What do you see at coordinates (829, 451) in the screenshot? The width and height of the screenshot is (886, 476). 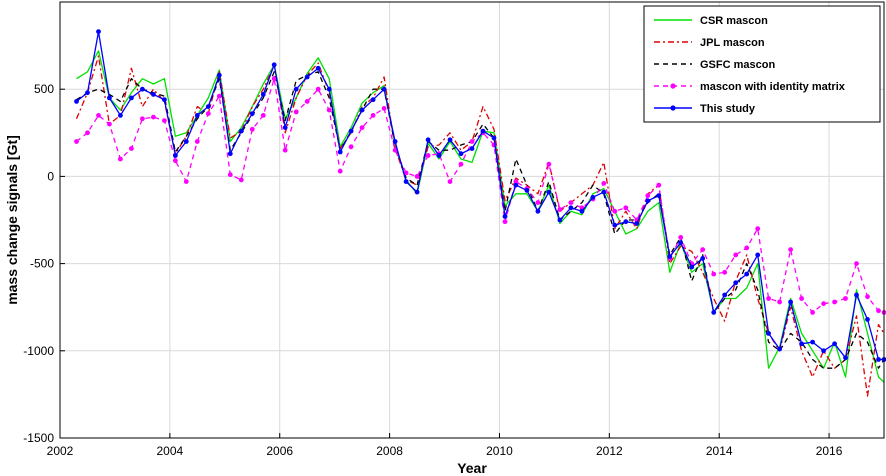 I see `x-tick-label: 2016` at bounding box center [829, 451].